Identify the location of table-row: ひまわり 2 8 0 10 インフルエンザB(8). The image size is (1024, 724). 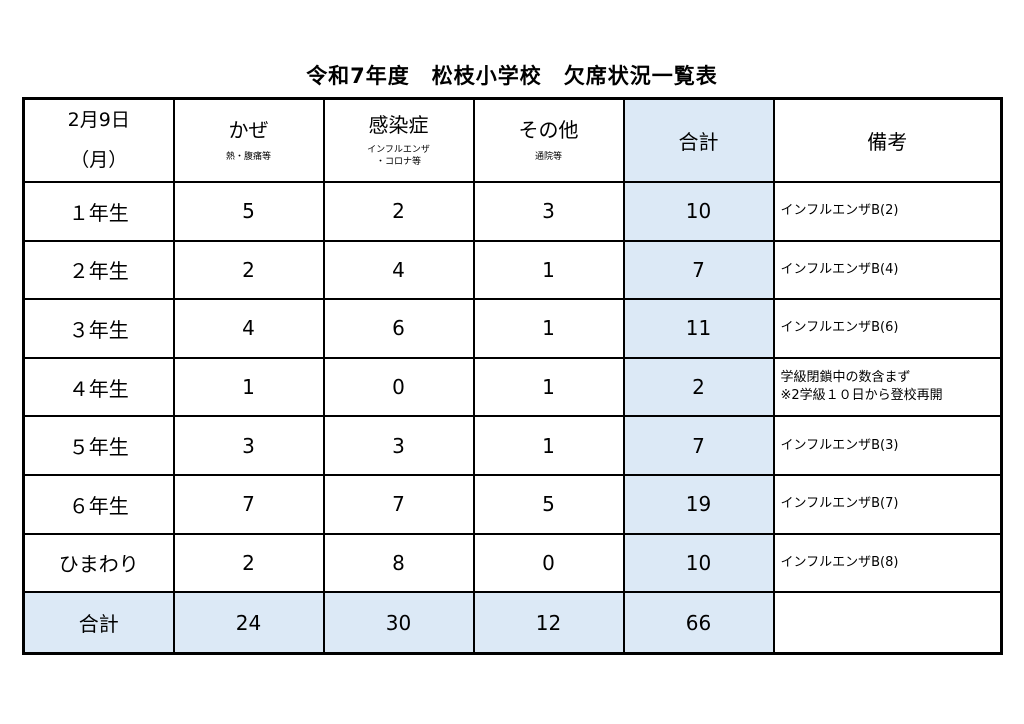
(512, 563).